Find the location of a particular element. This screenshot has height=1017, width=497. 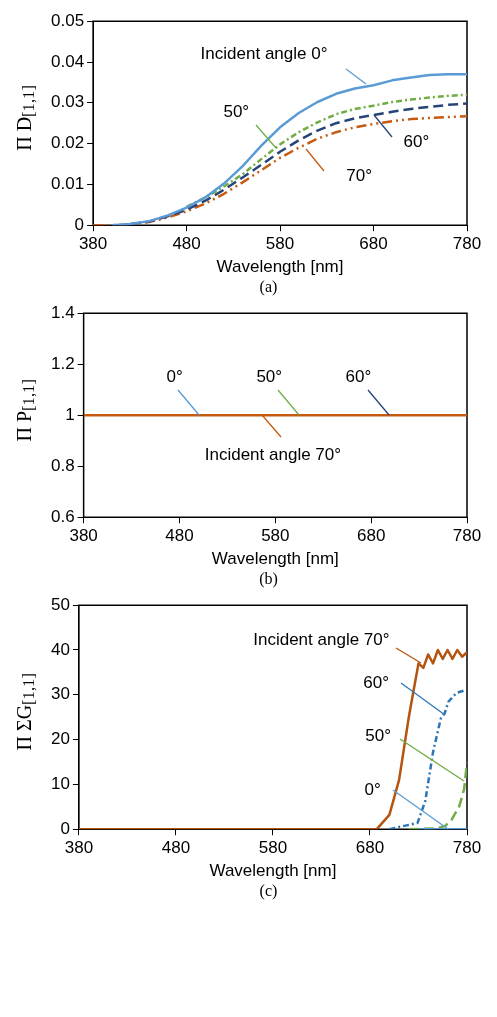

y-tick-label: 0.01 is located at coordinates (67, 184).